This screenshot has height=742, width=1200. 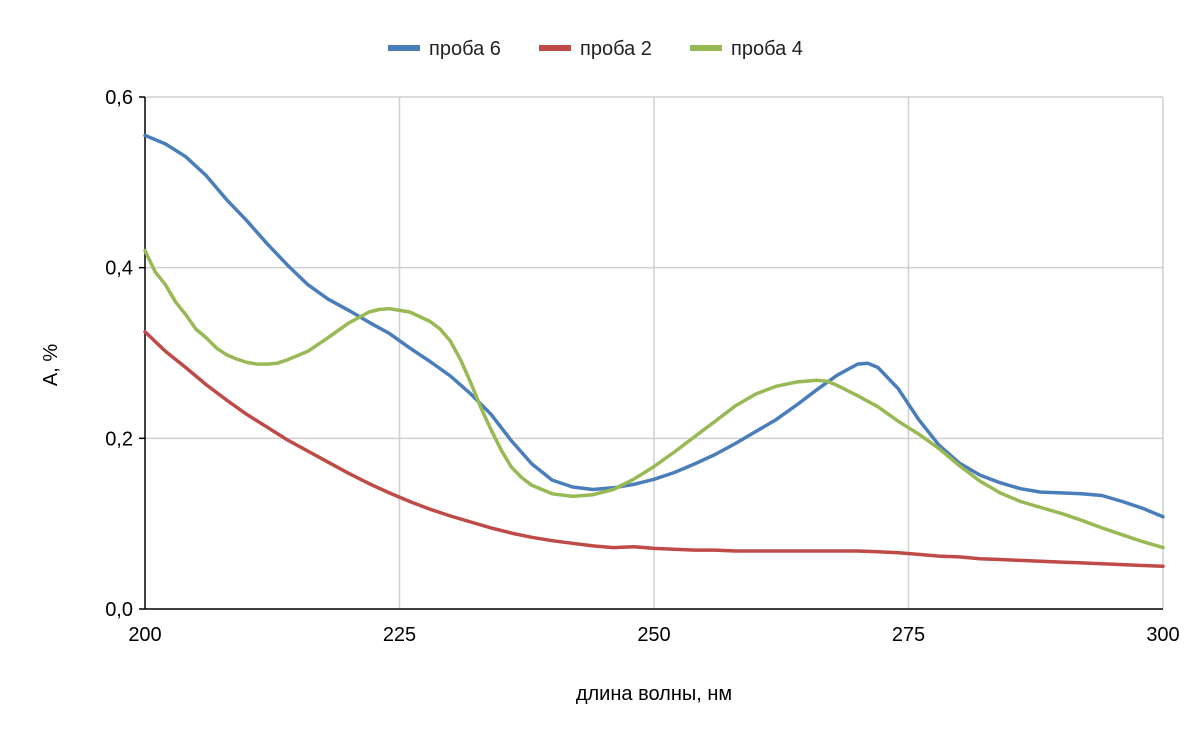 I want to click on x-tick-label: 250, so click(x=653, y=635).